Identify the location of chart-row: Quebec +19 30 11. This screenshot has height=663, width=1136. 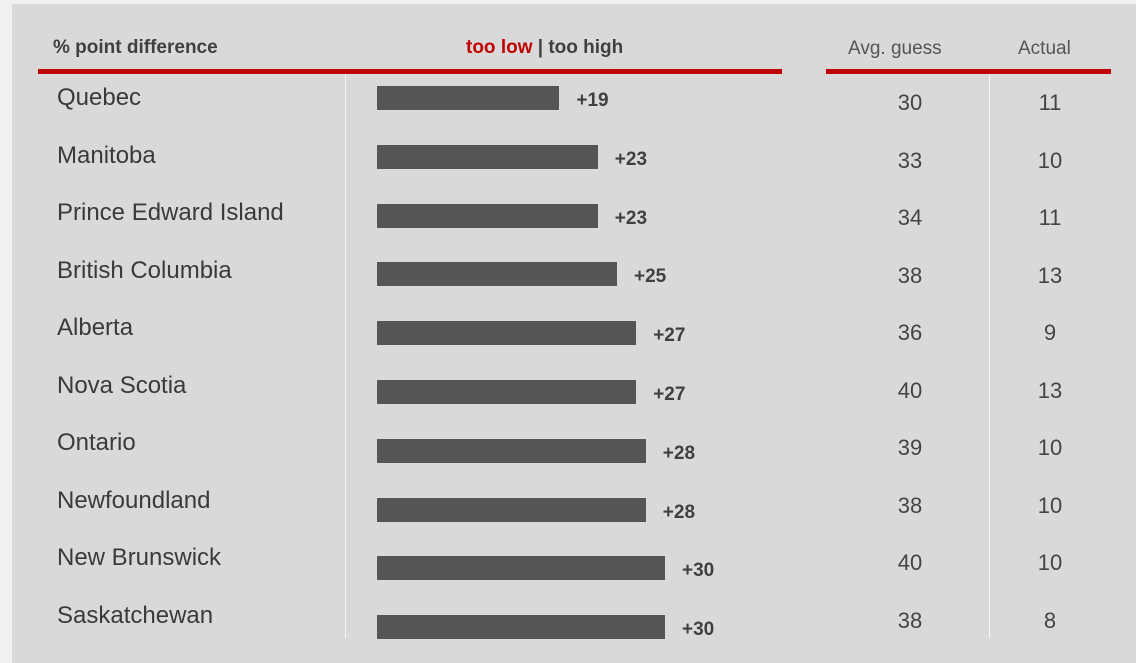
(568, 102).